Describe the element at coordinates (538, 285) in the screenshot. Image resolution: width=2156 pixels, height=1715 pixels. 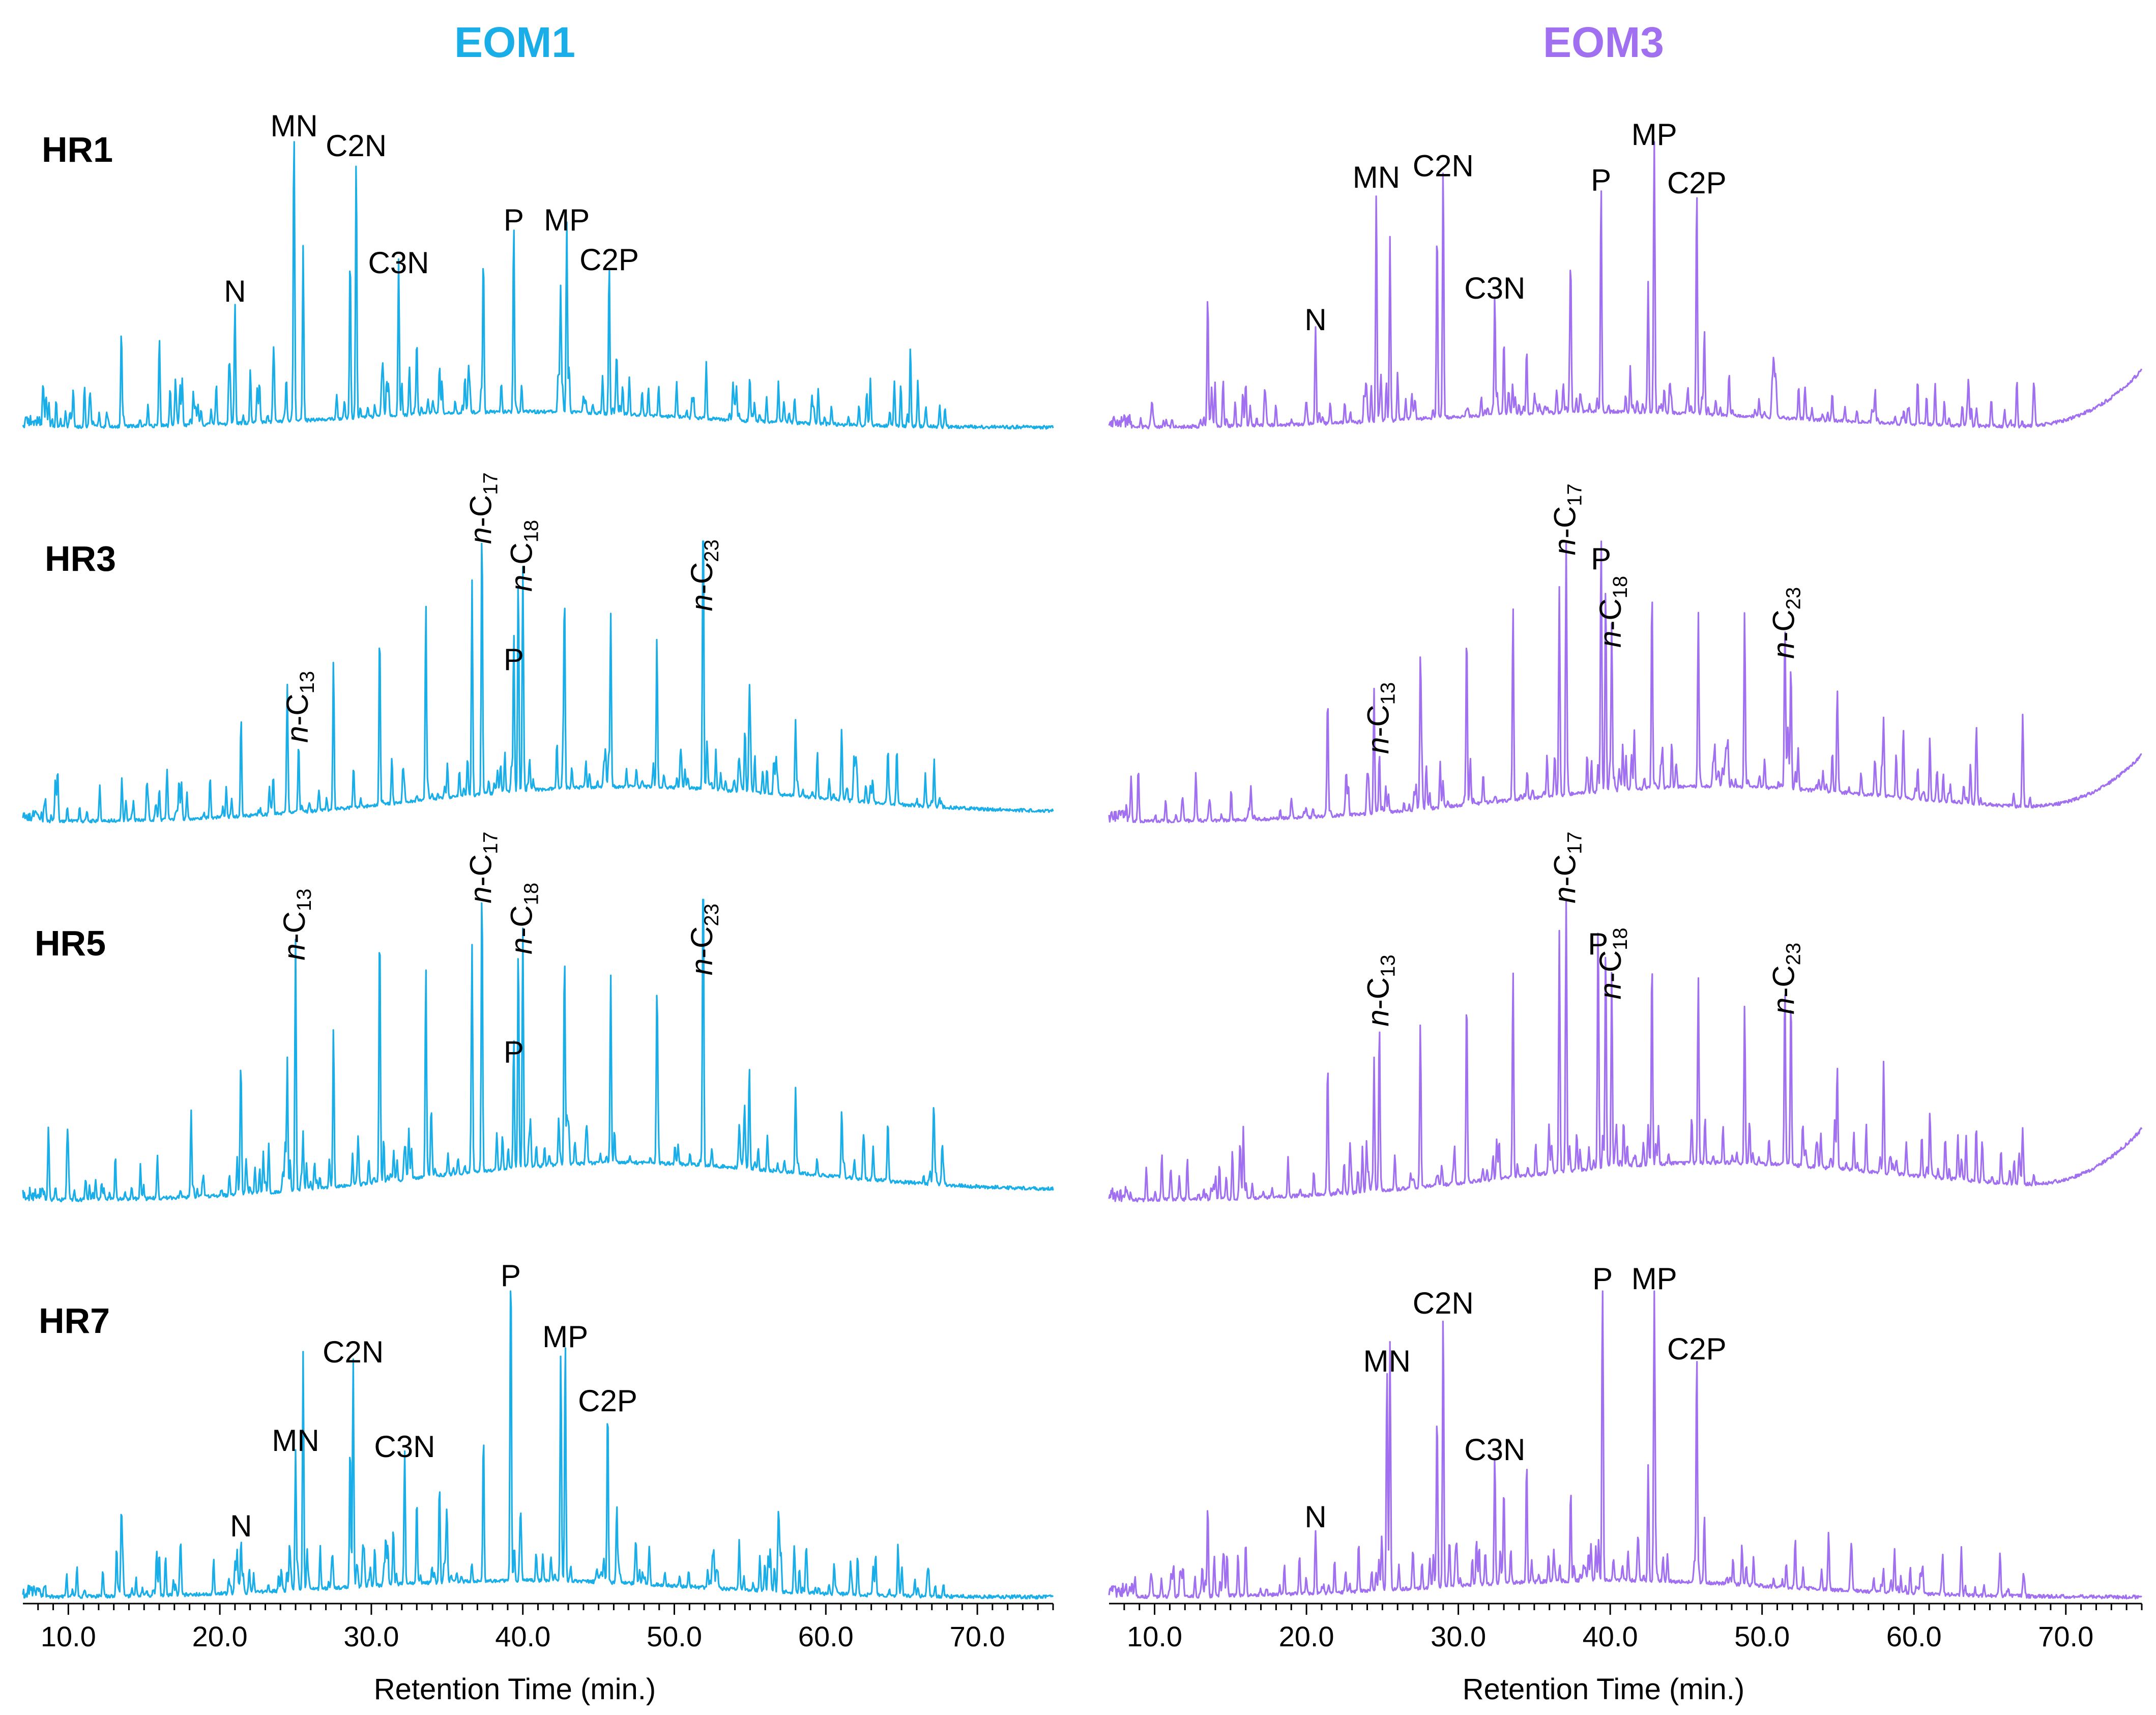
I see `trace-EOM1-HR1` at that location.